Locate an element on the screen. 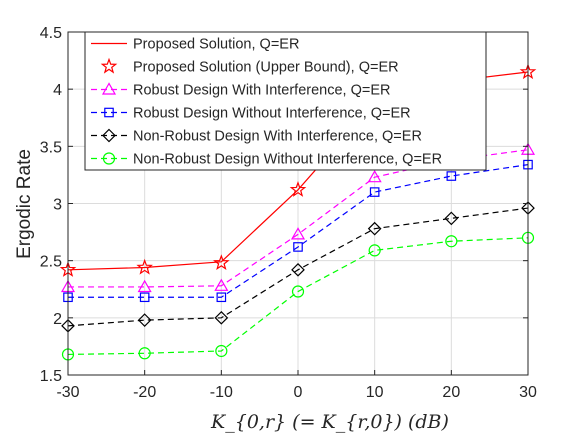  x-tick-label: -30 is located at coordinates (67, 392).